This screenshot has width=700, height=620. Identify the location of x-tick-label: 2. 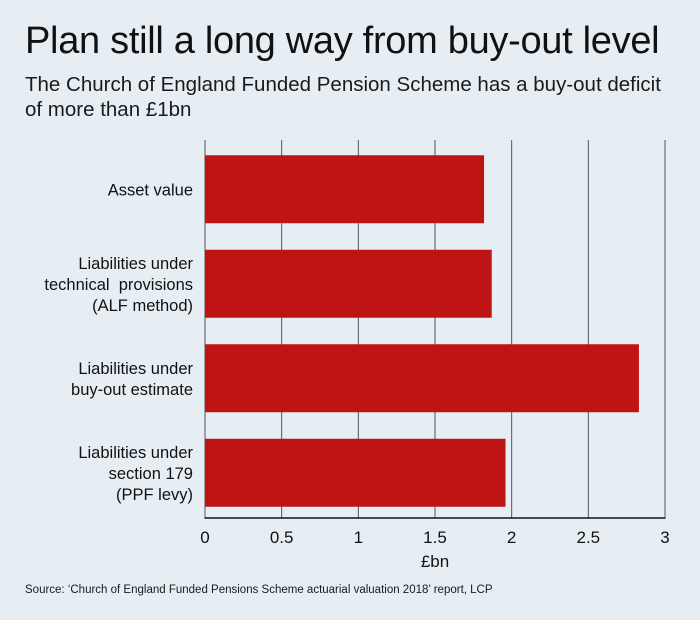
(511, 537).